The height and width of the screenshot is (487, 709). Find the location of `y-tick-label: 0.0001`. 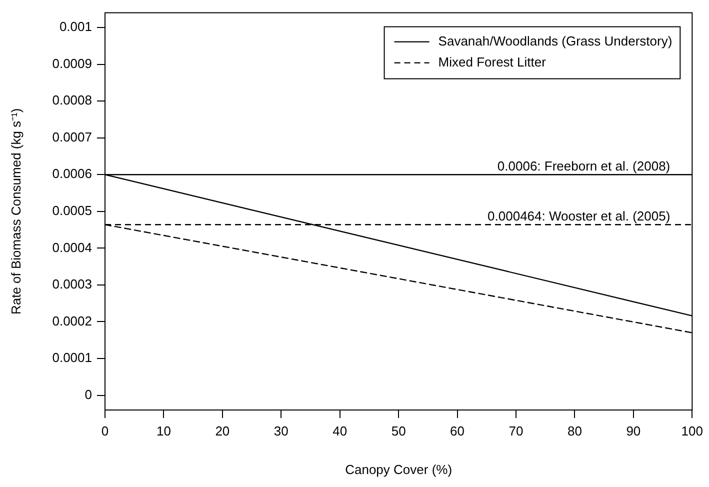

y-tick-label: 0.0001 is located at coordinates (72, 358).